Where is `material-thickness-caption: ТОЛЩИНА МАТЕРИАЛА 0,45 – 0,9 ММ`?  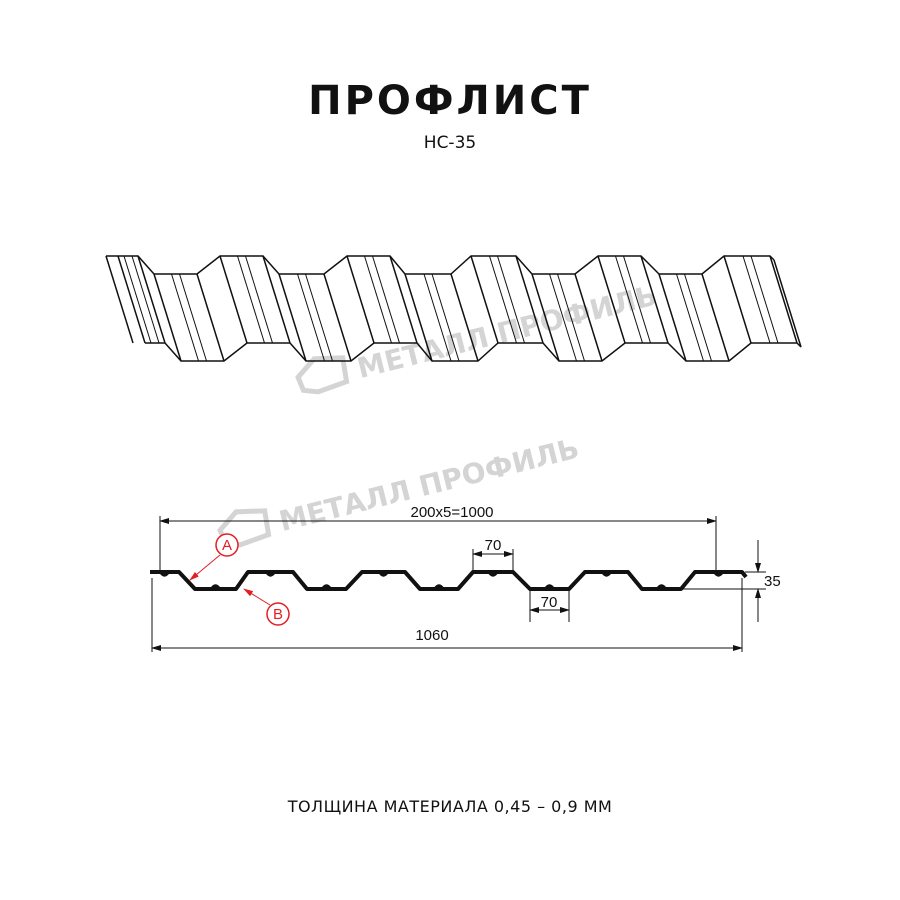 material-thickness-caption: ТОЛЩИНА МАТЕРИАЛА 0,45 – 0,9 ММ is located at coordinates (450, 806).